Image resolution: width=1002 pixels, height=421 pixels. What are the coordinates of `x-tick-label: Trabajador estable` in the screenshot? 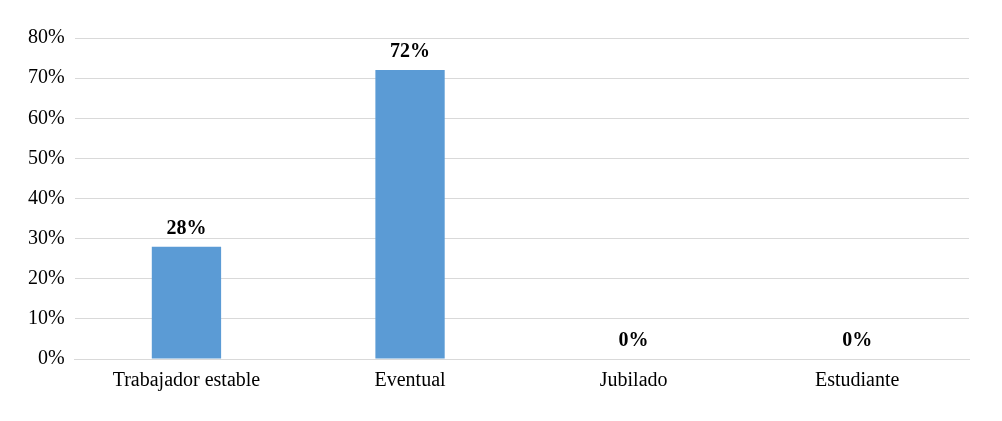 It's located at (186, 380).